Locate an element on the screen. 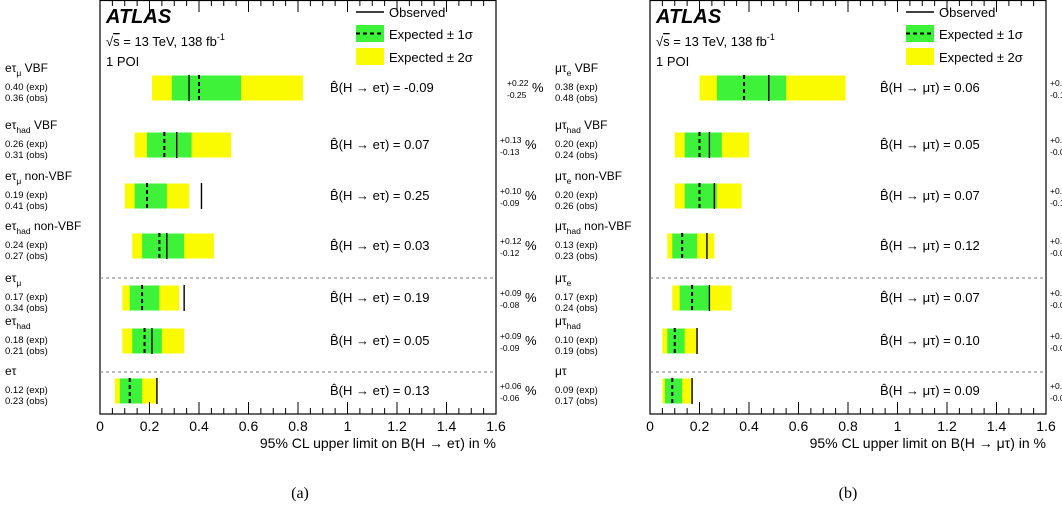 The image size is (1062, 518). expected-limit-label: 0.24 (exp) is located at coordinates (26, 245).